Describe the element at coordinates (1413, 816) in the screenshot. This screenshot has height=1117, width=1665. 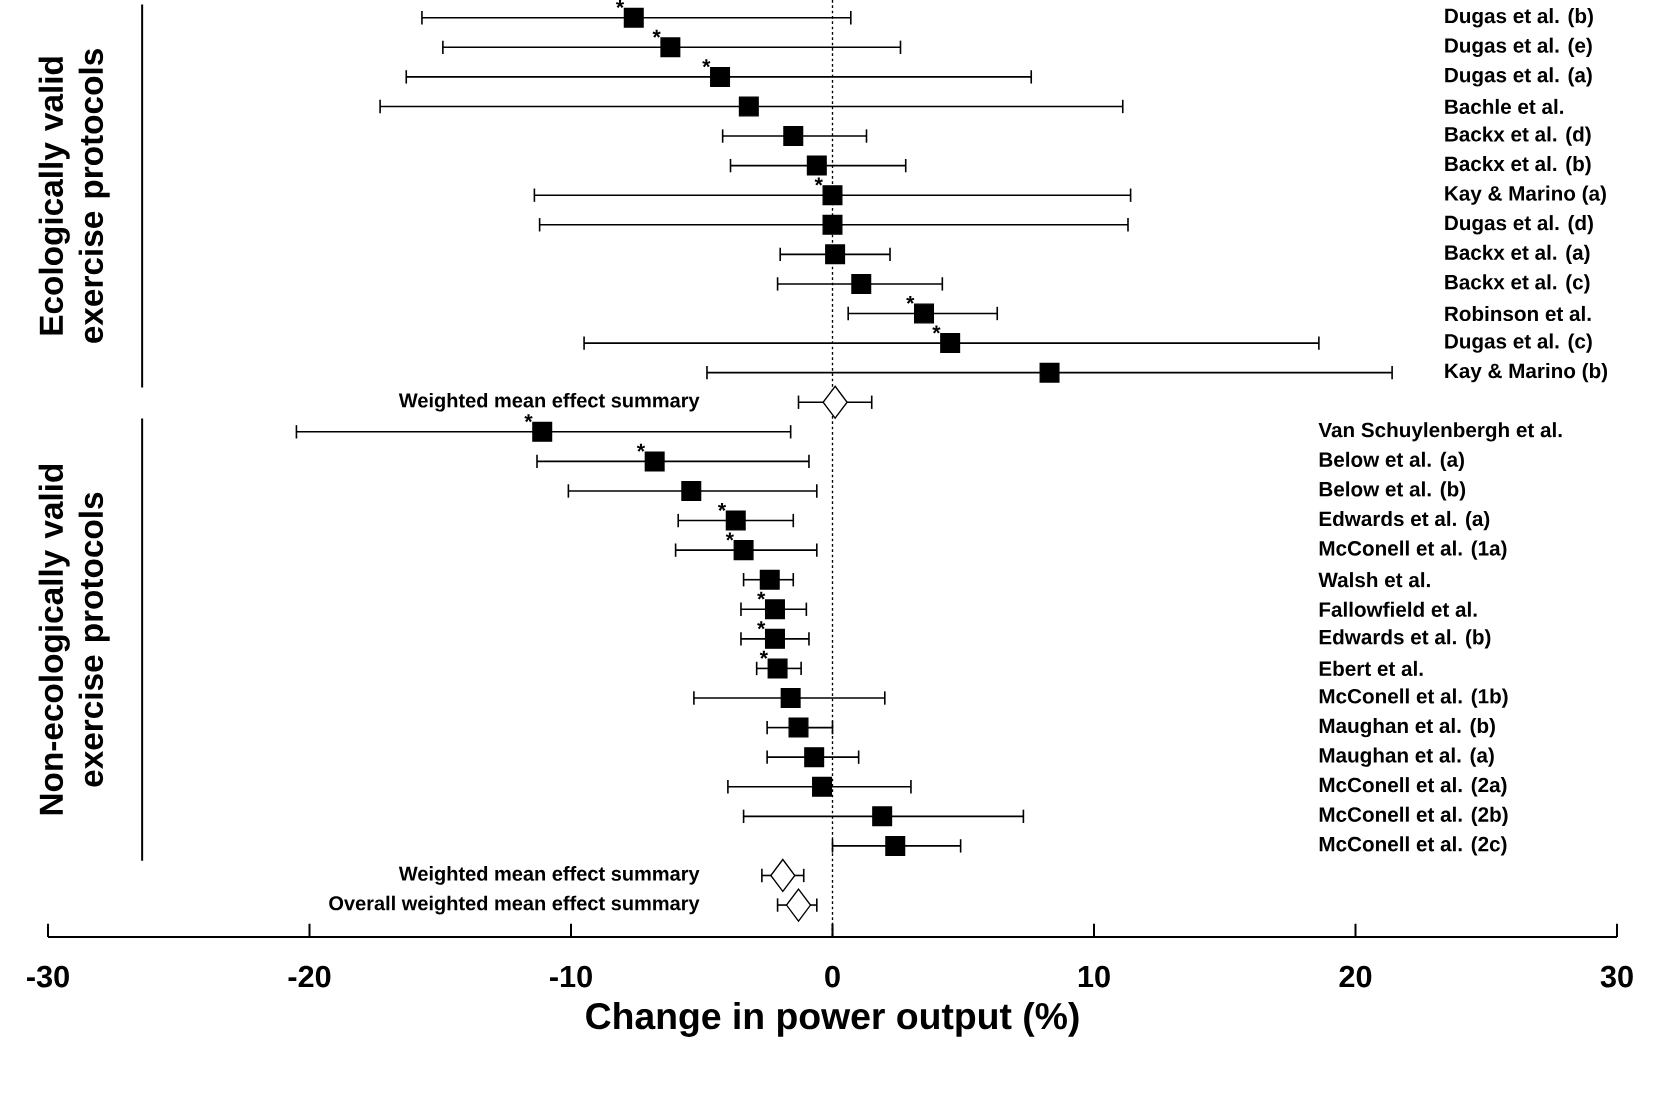
I see `y-tick-label: McConell et al. (2b)` at that location.